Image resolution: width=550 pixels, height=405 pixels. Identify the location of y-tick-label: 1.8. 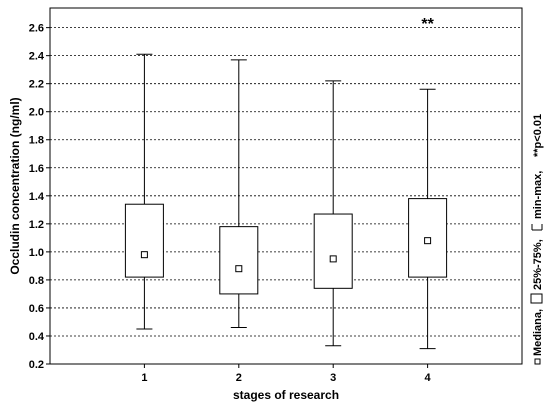
(36, 141).